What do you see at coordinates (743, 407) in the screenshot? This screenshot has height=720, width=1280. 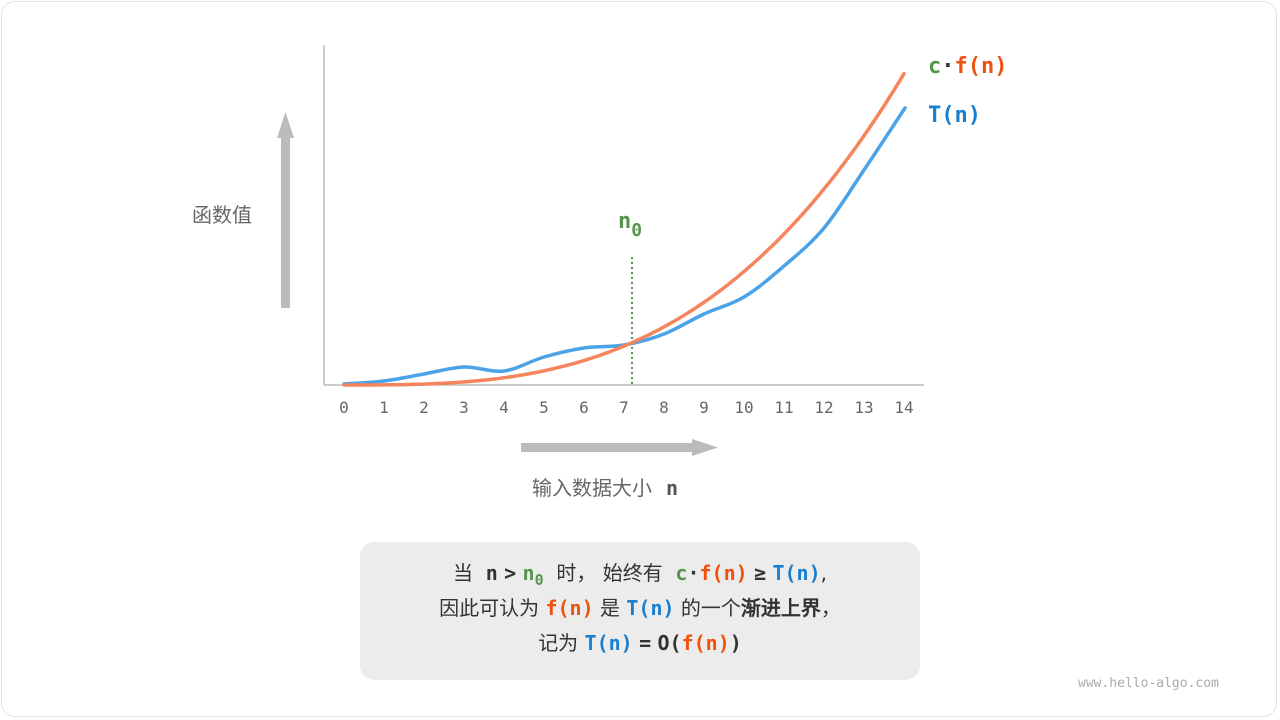 I see `x-tick-label: 10` at bounding box center [743, 407].